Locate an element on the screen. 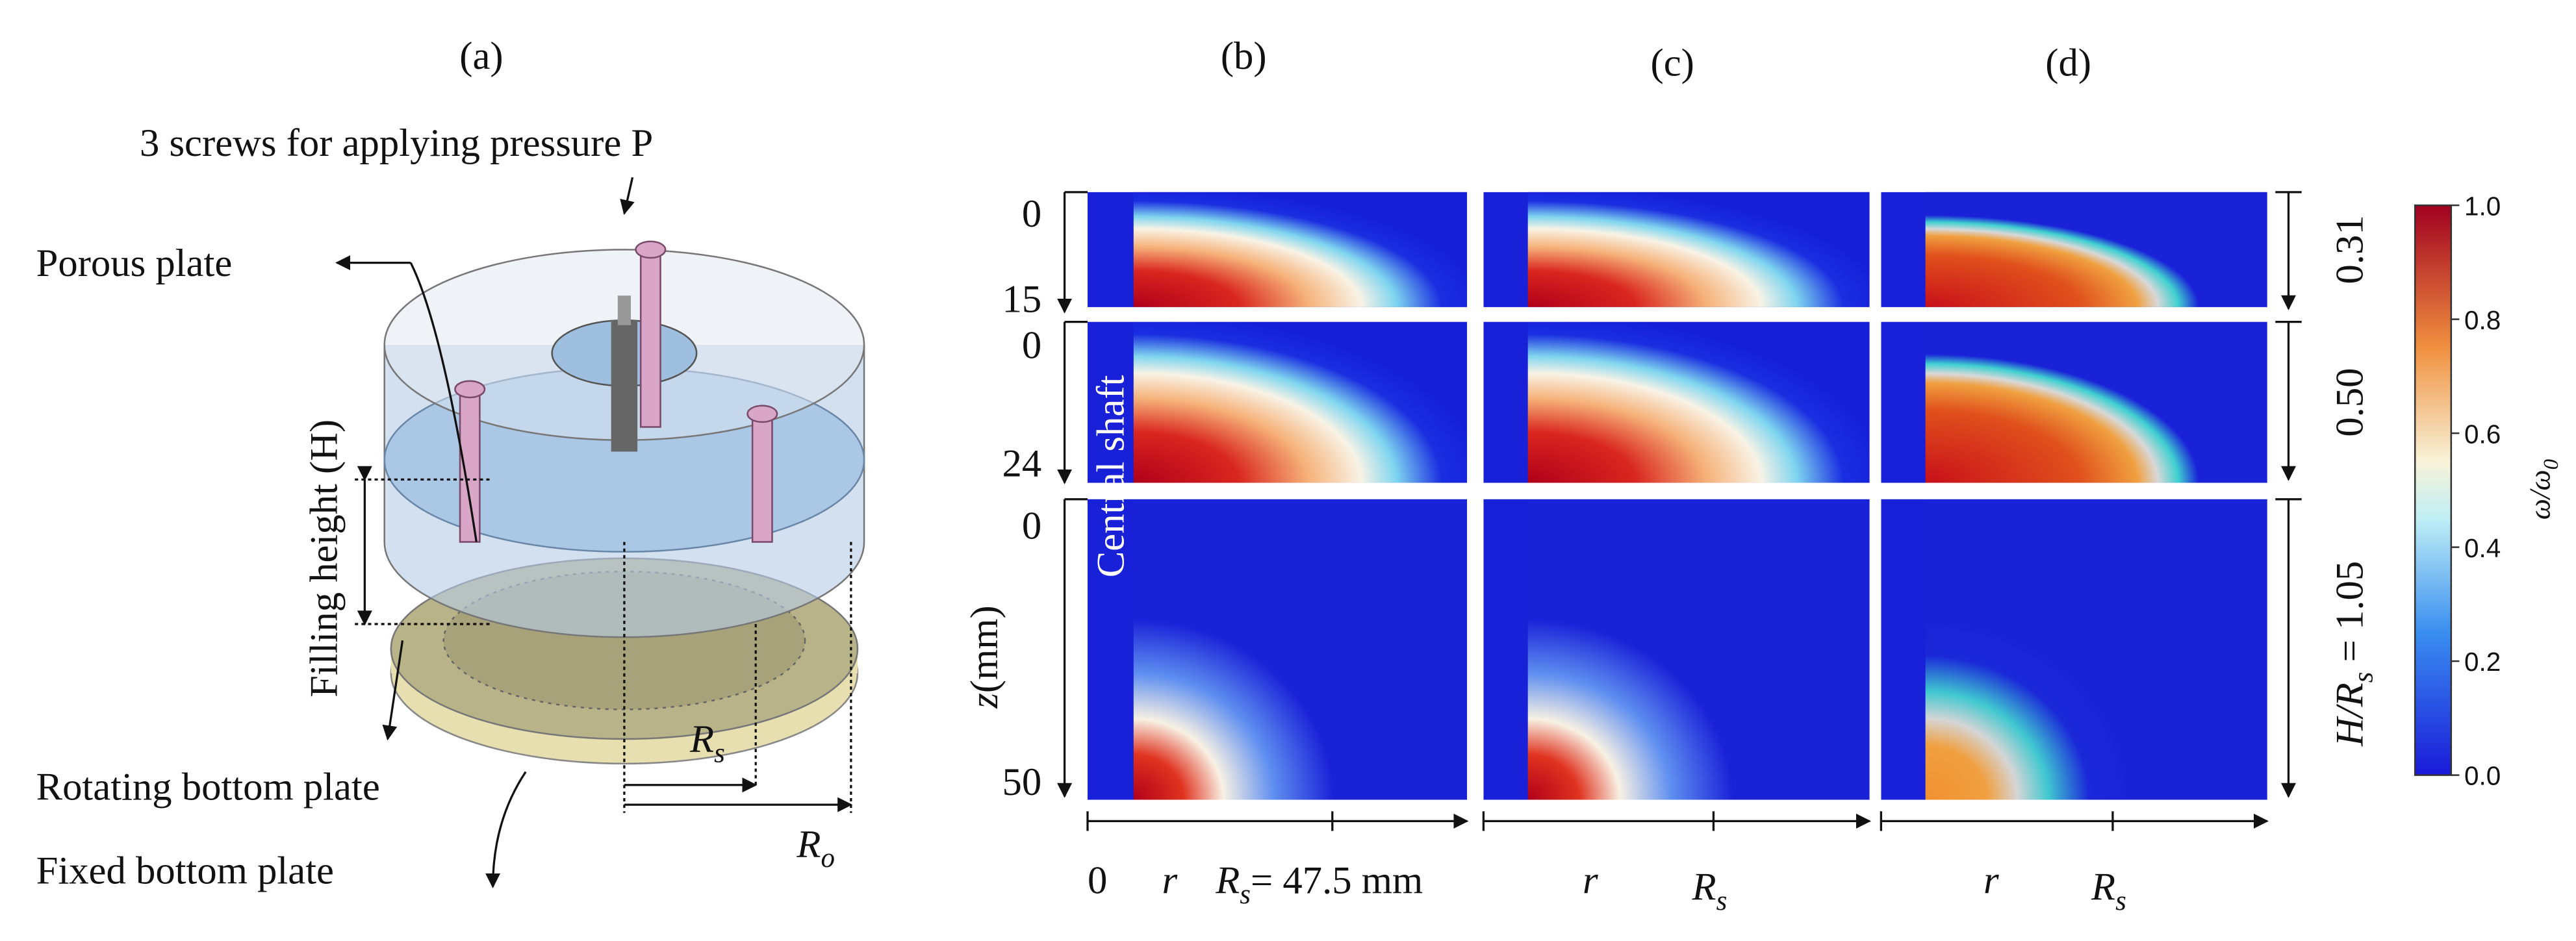 The height and width of the screenshot is (941, 2576). ratio-label: H/Rs = 1.05 is located at coordinates (2353, 654).